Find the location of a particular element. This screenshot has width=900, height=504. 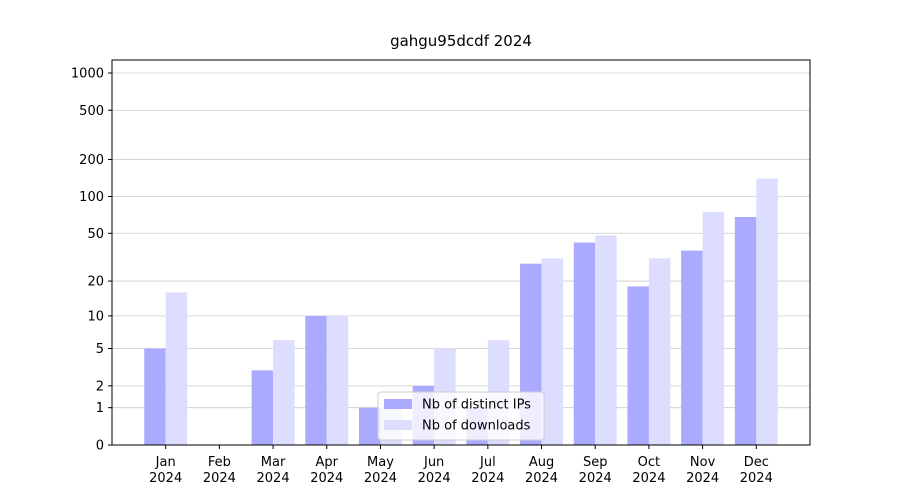

y-tick-label: 1000 is located at coordinates (87, 73).